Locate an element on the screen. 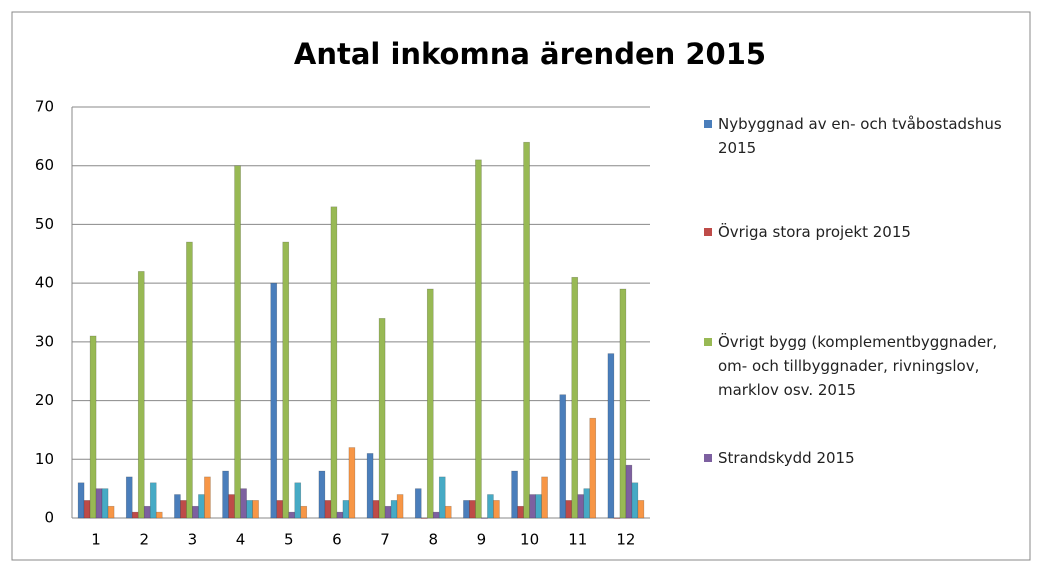  x-tick-label: 3 is located at coordinates (193, 540).